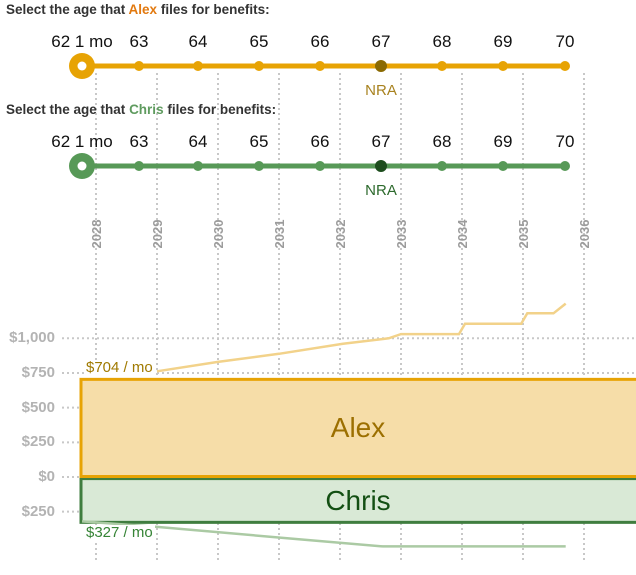  What do you see at coordinates (381, 190) in the screenshot?
I see `chris-nra-label: NRA` at bounding box center [381, 190].